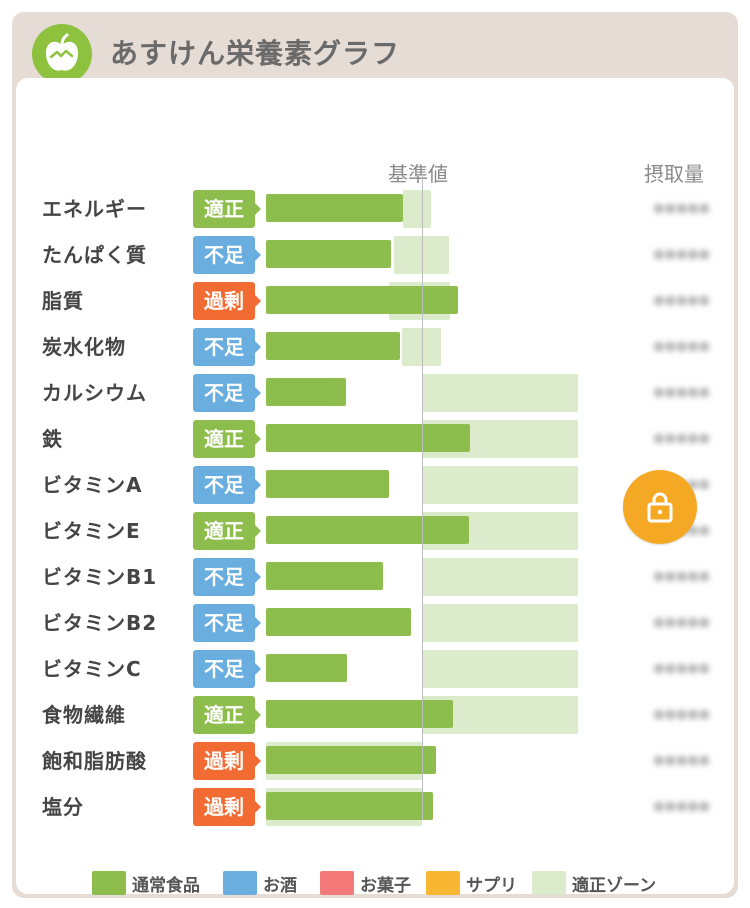 The width and height of the screenshot is (750, 908). Describe the element at coordinates (84, 347) in the screenshot. I see `nutrient-label: 炭水化物` at that location.